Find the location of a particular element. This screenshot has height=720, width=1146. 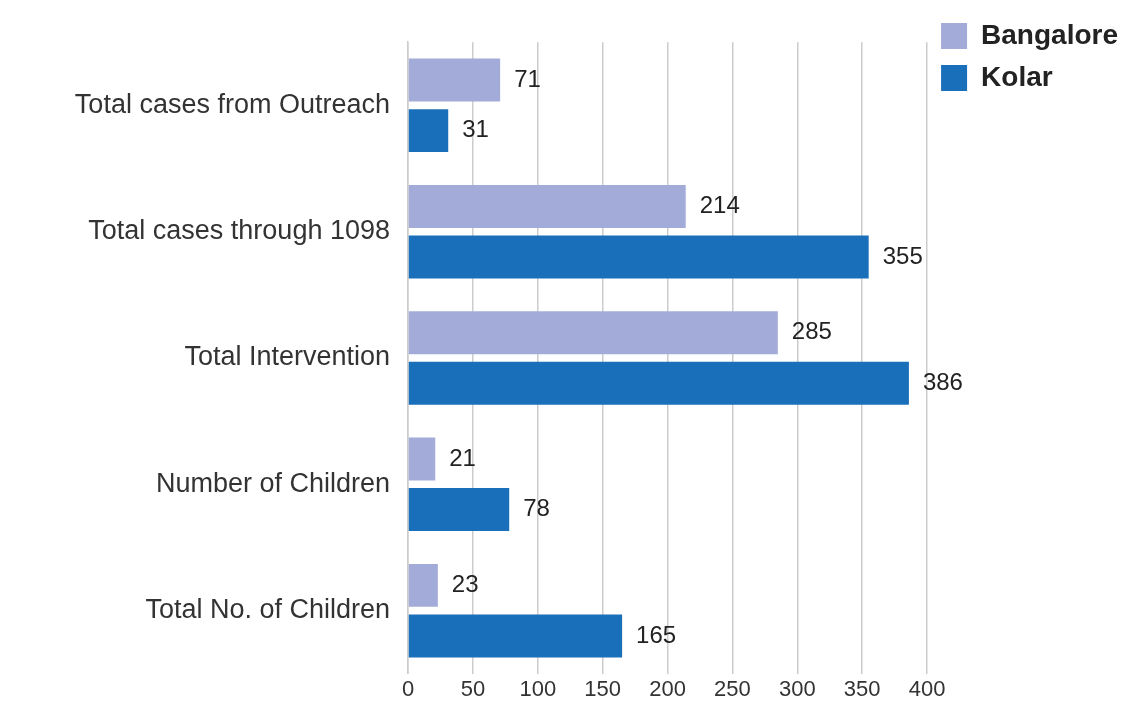

x-tick-label: 350 is located at coordinates (862, 689).